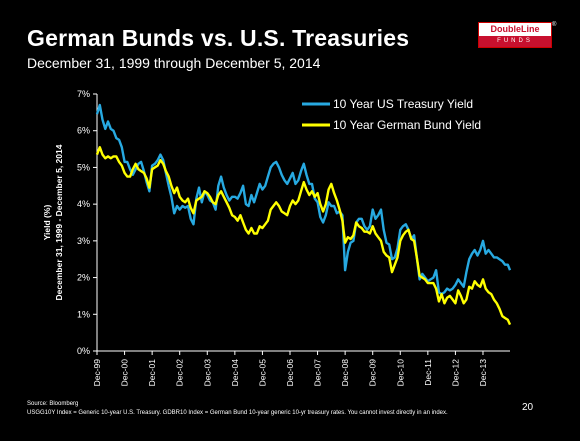  I want to click on x-tick-label: Dec-11, so click(428, 372).